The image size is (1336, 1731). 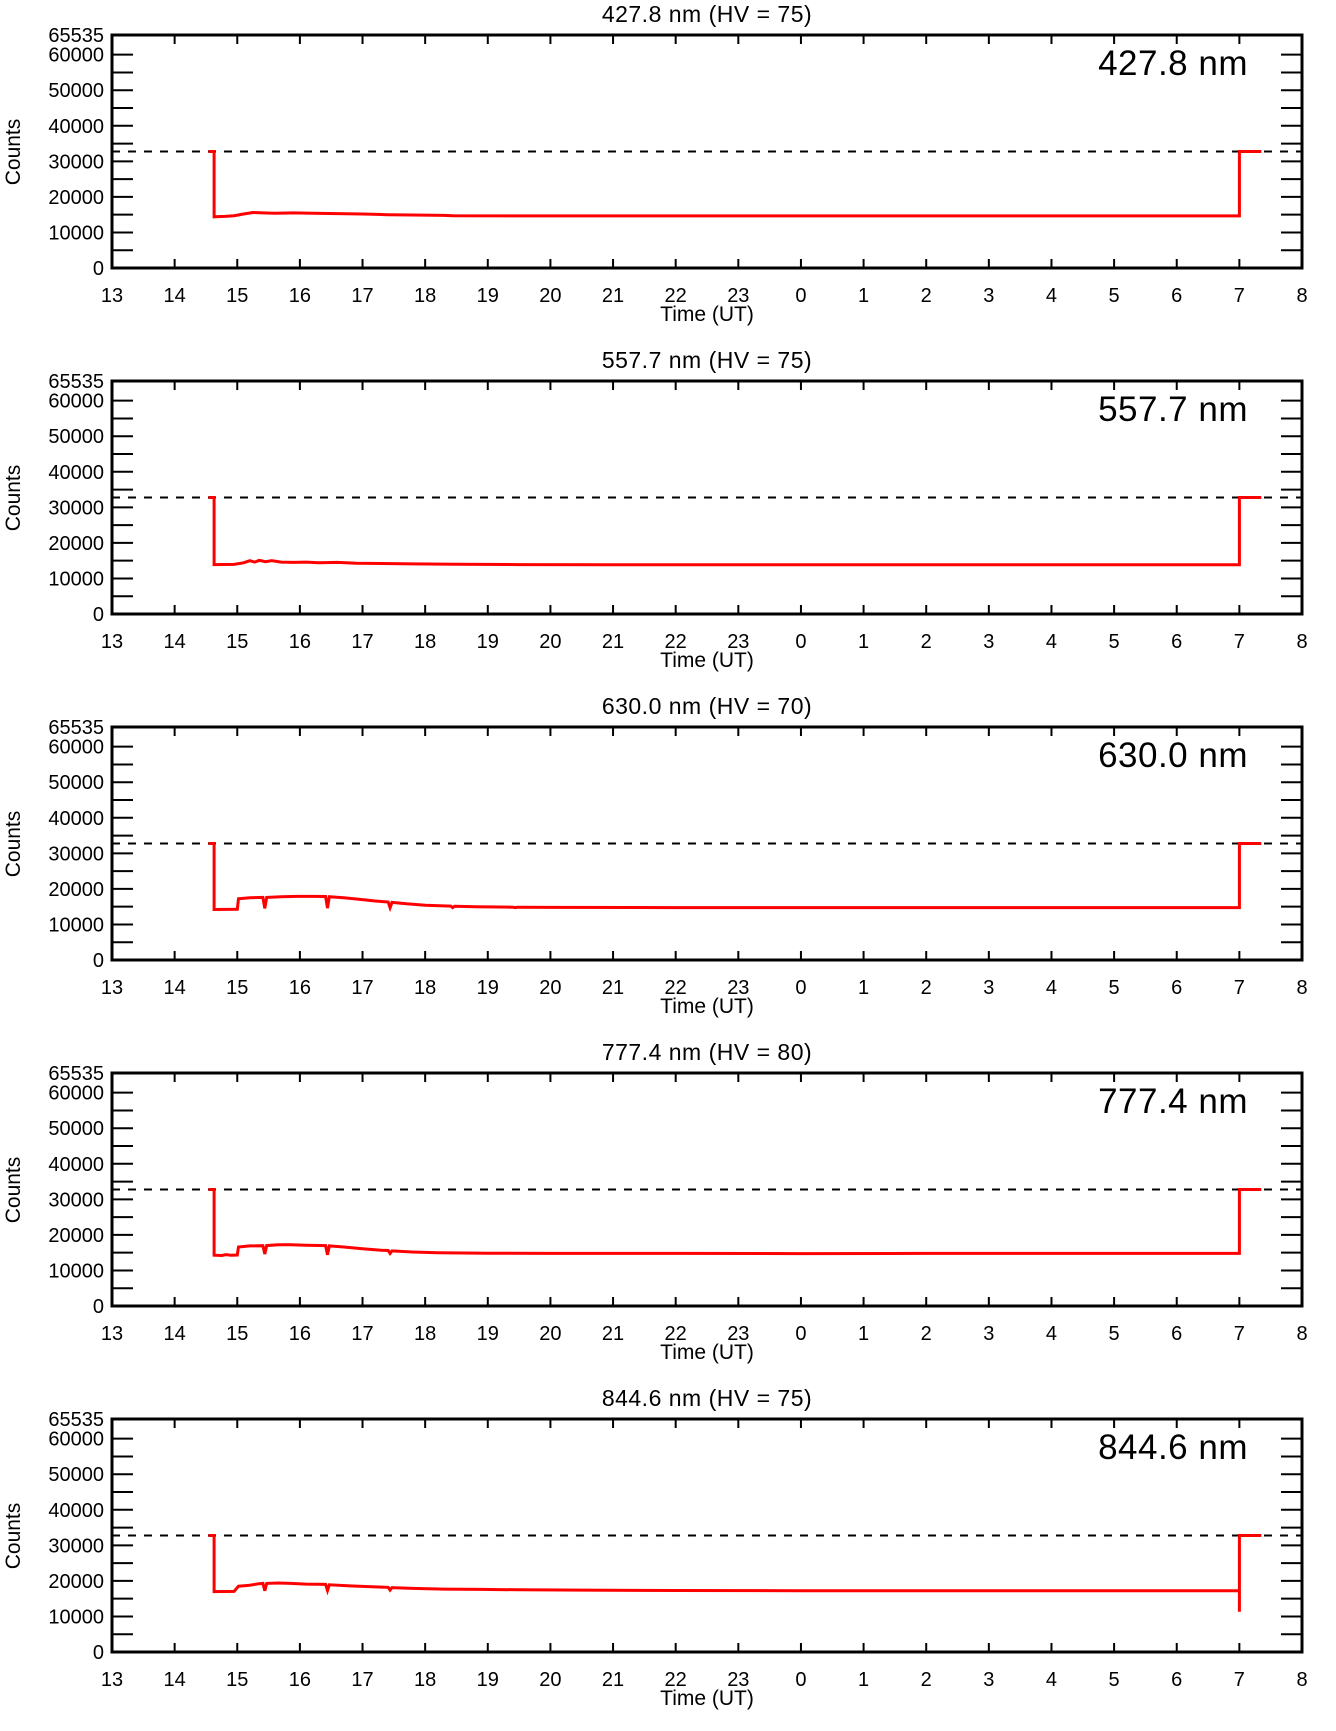 What do you see at coordinates (676, 296) in the screenshot?
I see `x-tick-label: 22` at bounding box center [676, 296].